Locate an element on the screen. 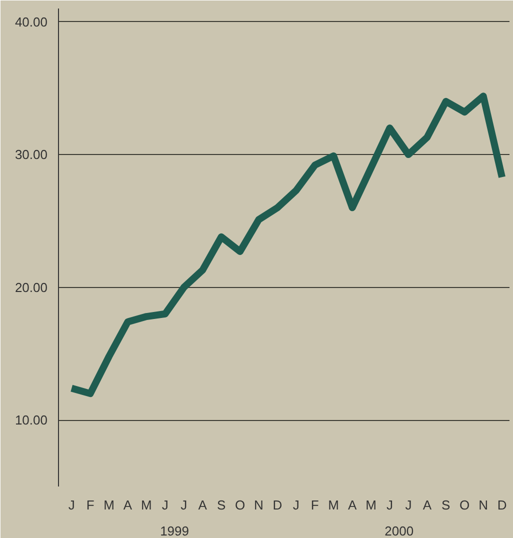  y-tick-label: 10.00 is located at coordinates (31, 420).